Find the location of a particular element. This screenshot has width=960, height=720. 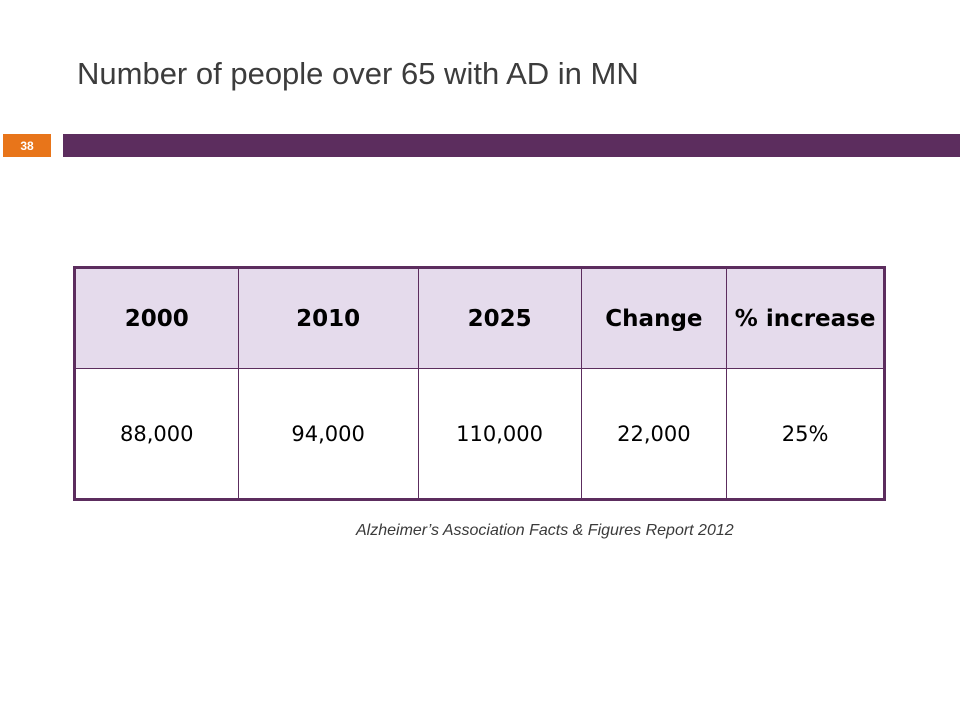

header-cell-2010: 2010 is located at coordinates (328, 318).